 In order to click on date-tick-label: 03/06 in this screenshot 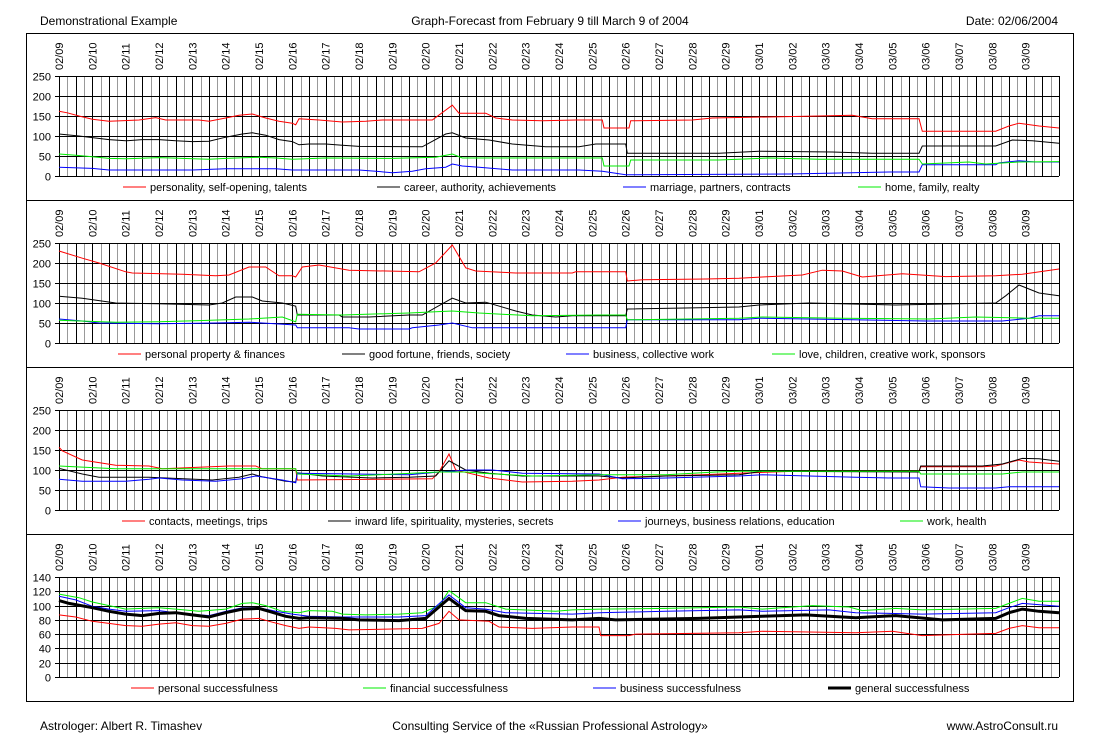, I will do `click(927, 390)`.